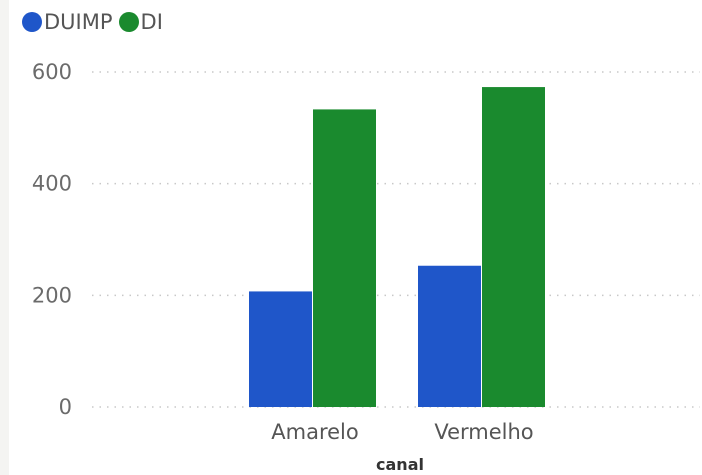  I want to click on y-tick-label: 0, so click(65, 407).